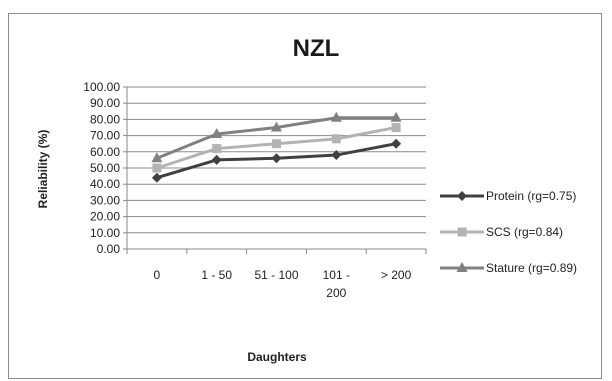 The image size is (612, 381). I want to click on y-tick-label: 40.00, so click(105, 184).